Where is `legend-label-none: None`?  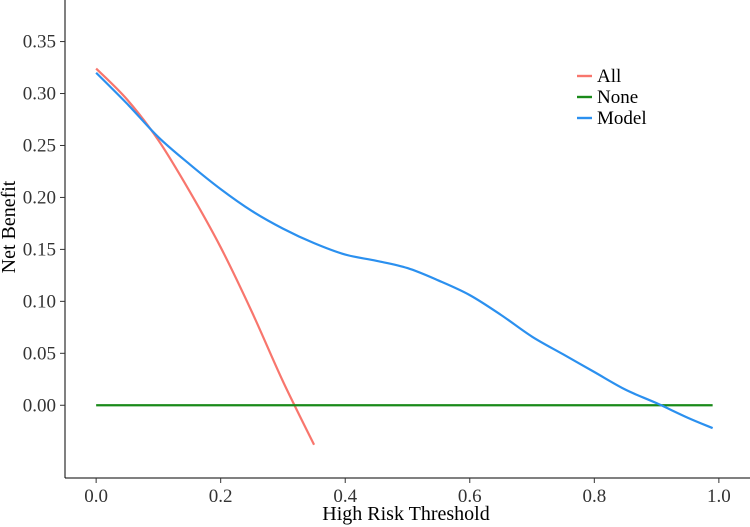
legend-label-none: None is located at coordinates (617, 97).